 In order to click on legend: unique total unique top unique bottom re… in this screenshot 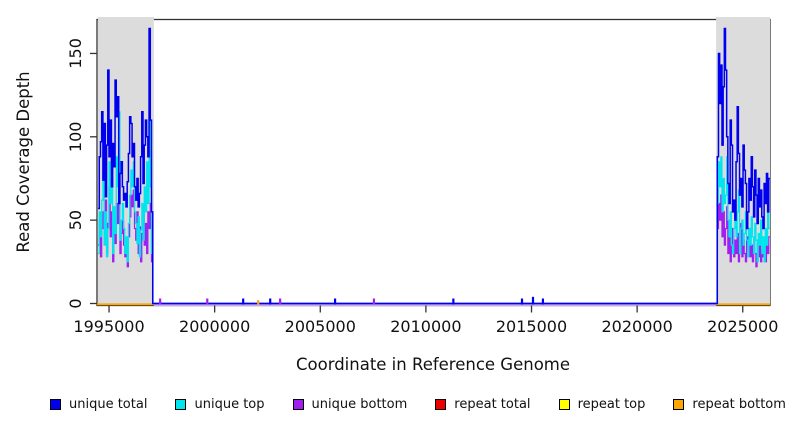, I will do `click(418, 404)`.